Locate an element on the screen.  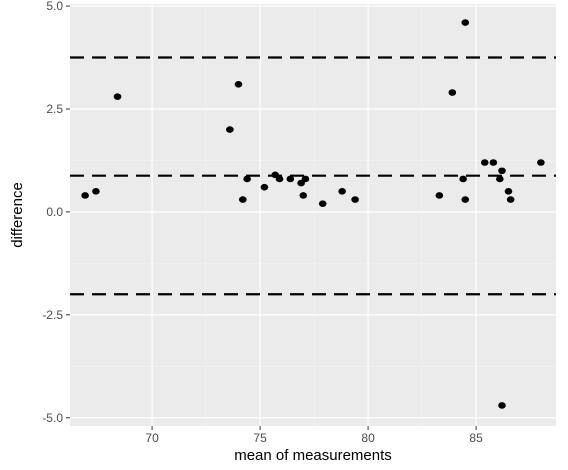
y-axis-ticks: 5.0 2.5 0.0 -2.5 -5.0 is located at coordinates (56, 212).